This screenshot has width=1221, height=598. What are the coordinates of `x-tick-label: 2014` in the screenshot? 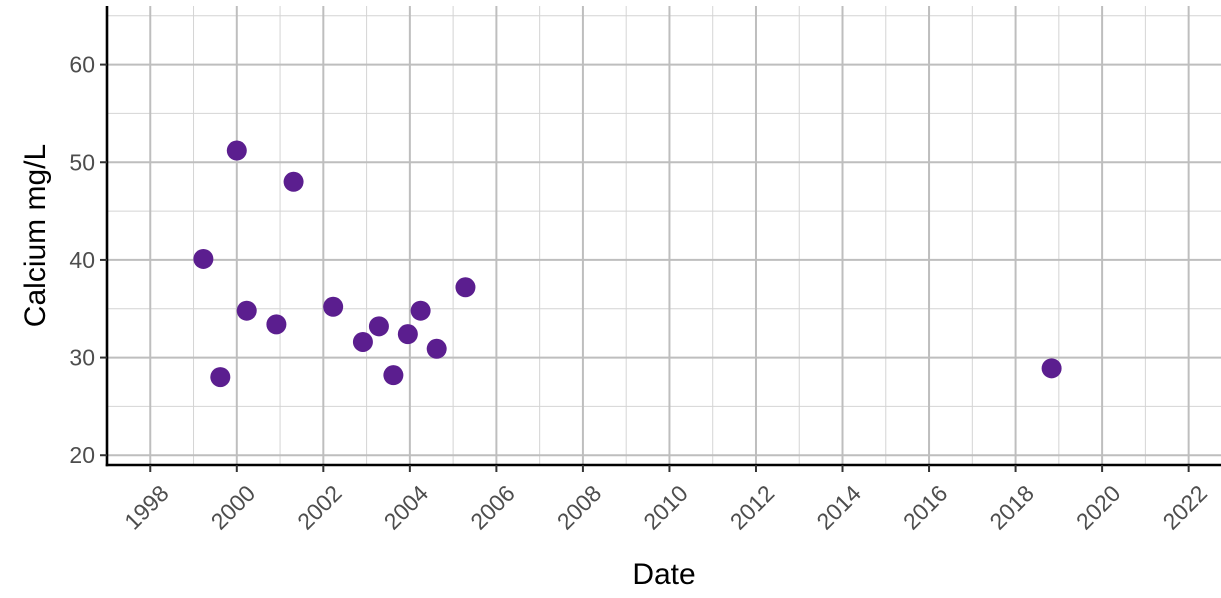 It's located at (838, 507).